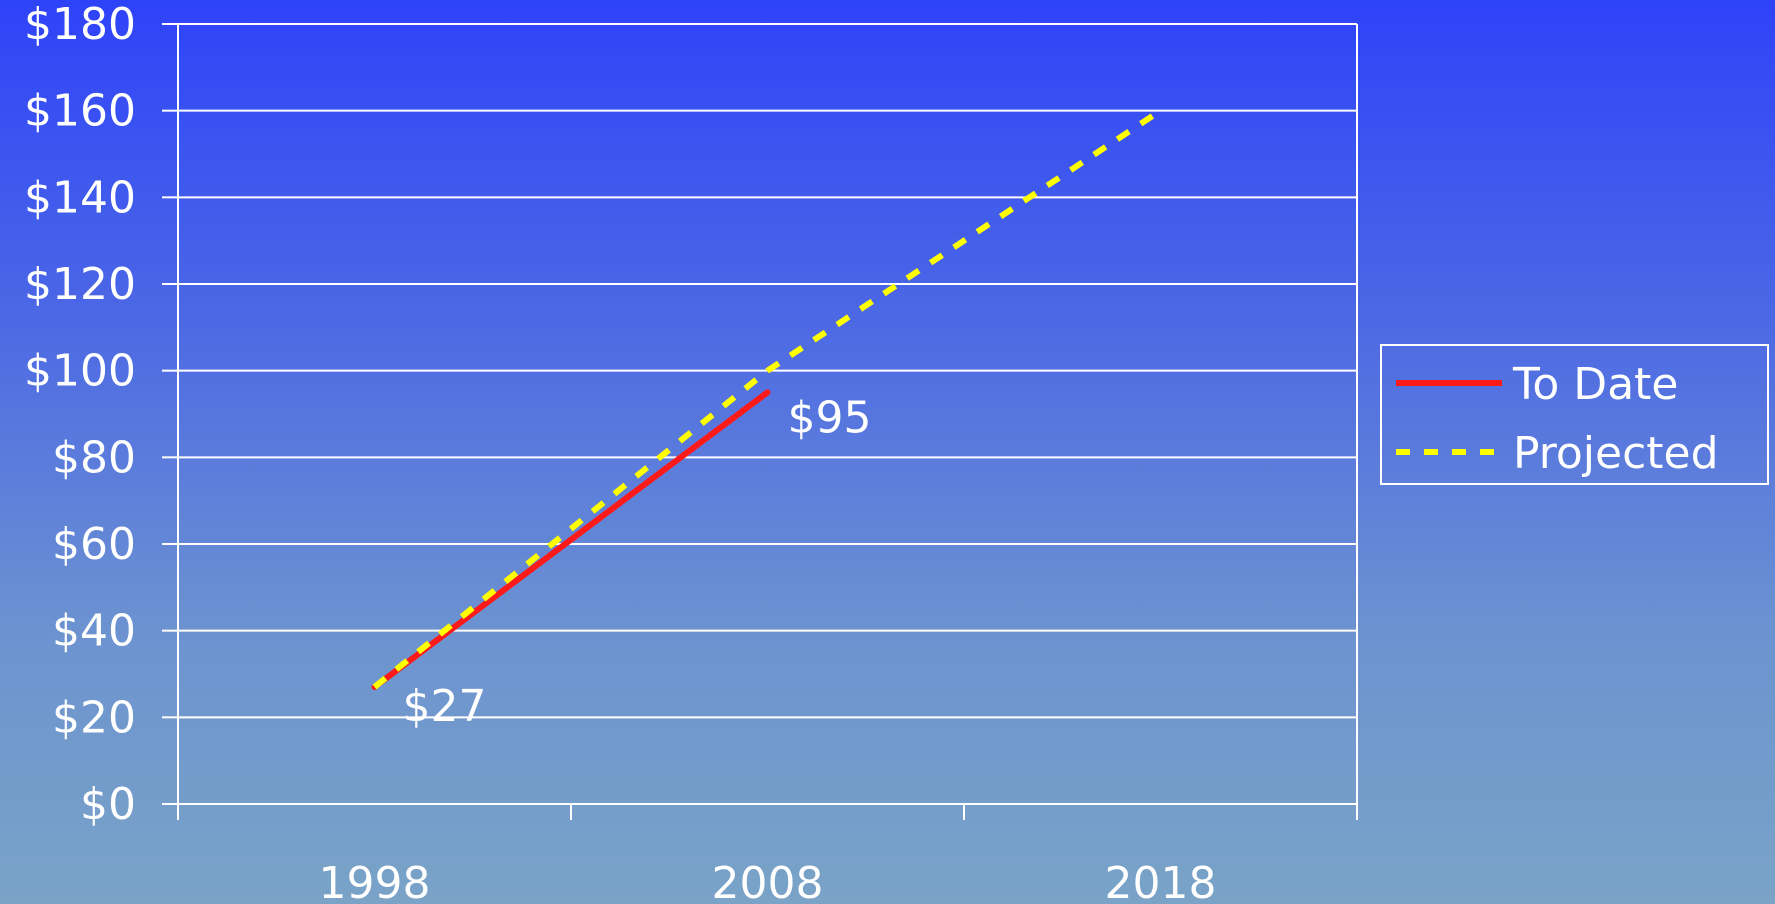  I want to click on x-tick-label: 2008, so click(768, 881).